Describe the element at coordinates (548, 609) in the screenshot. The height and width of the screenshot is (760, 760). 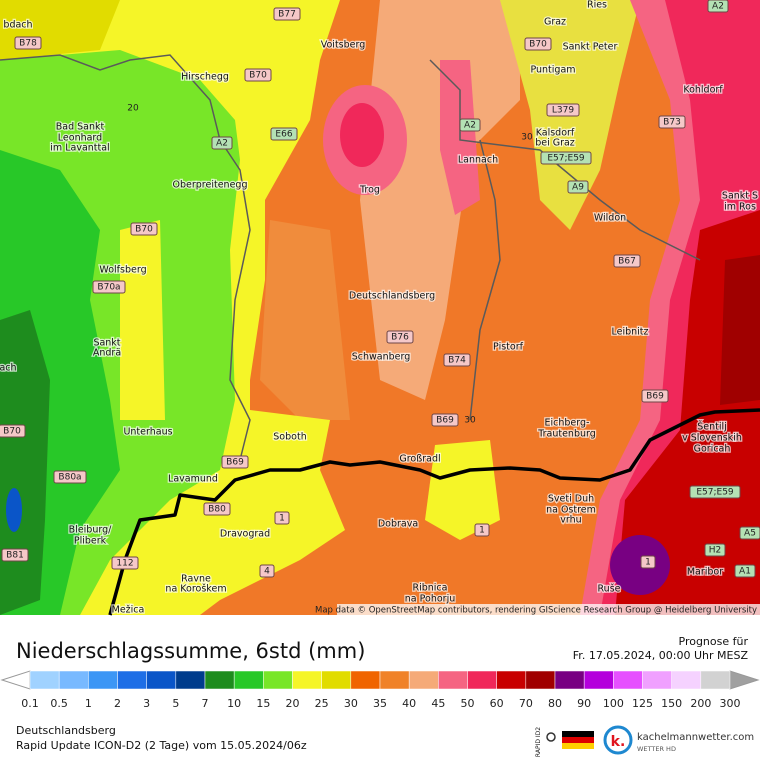
I see `attribution-bg` at that location.